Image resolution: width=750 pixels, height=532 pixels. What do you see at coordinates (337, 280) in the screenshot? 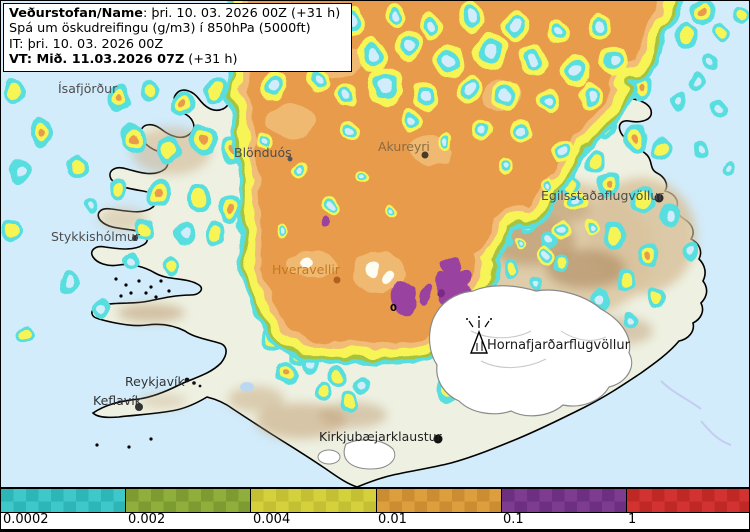
I see `hveravellir-dot` at bounding box center [337, 280].